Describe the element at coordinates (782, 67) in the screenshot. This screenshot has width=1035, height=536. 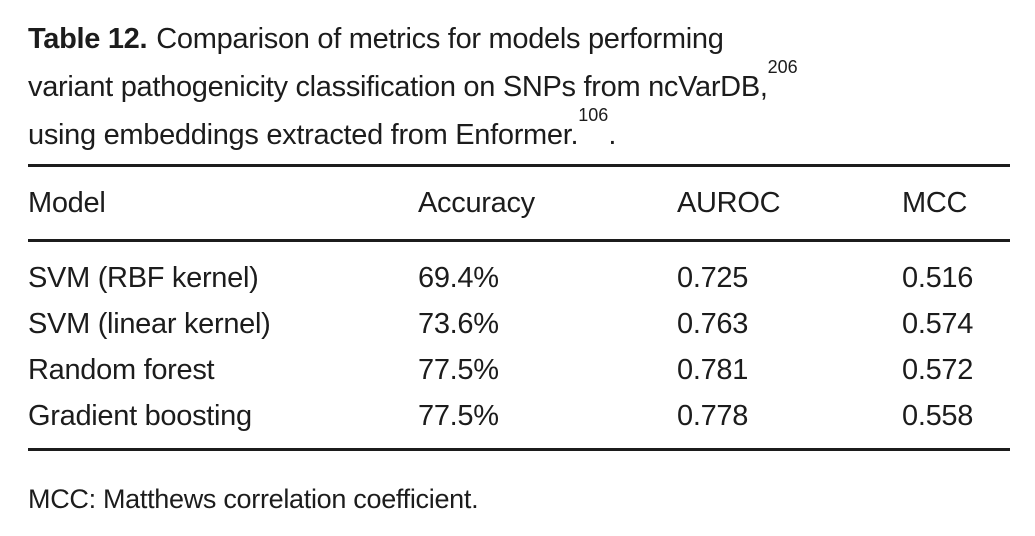
I see `citation-superscript-206: 206` at that location.